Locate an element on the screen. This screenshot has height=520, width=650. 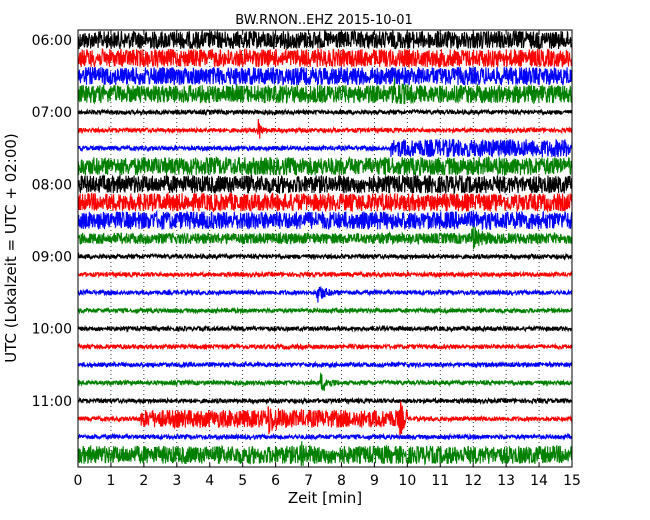
x-tick-label: 4 is located at coordinates (209, 481).